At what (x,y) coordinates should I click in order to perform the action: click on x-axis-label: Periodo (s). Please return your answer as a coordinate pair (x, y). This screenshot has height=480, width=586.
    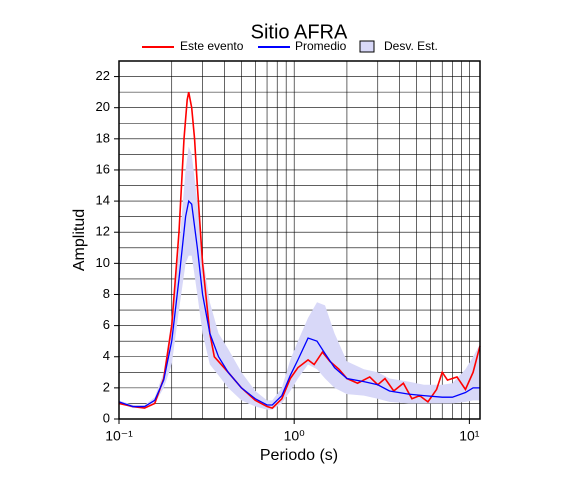
    Looking at the image, I should click on (299, 455).